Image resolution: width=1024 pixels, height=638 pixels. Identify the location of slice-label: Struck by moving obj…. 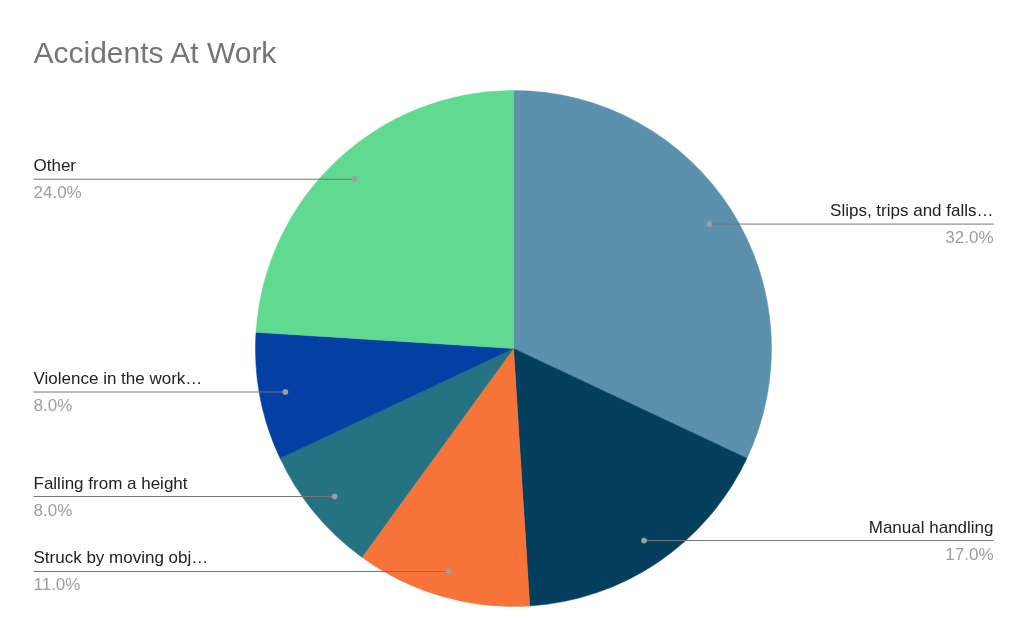
(121, 558).